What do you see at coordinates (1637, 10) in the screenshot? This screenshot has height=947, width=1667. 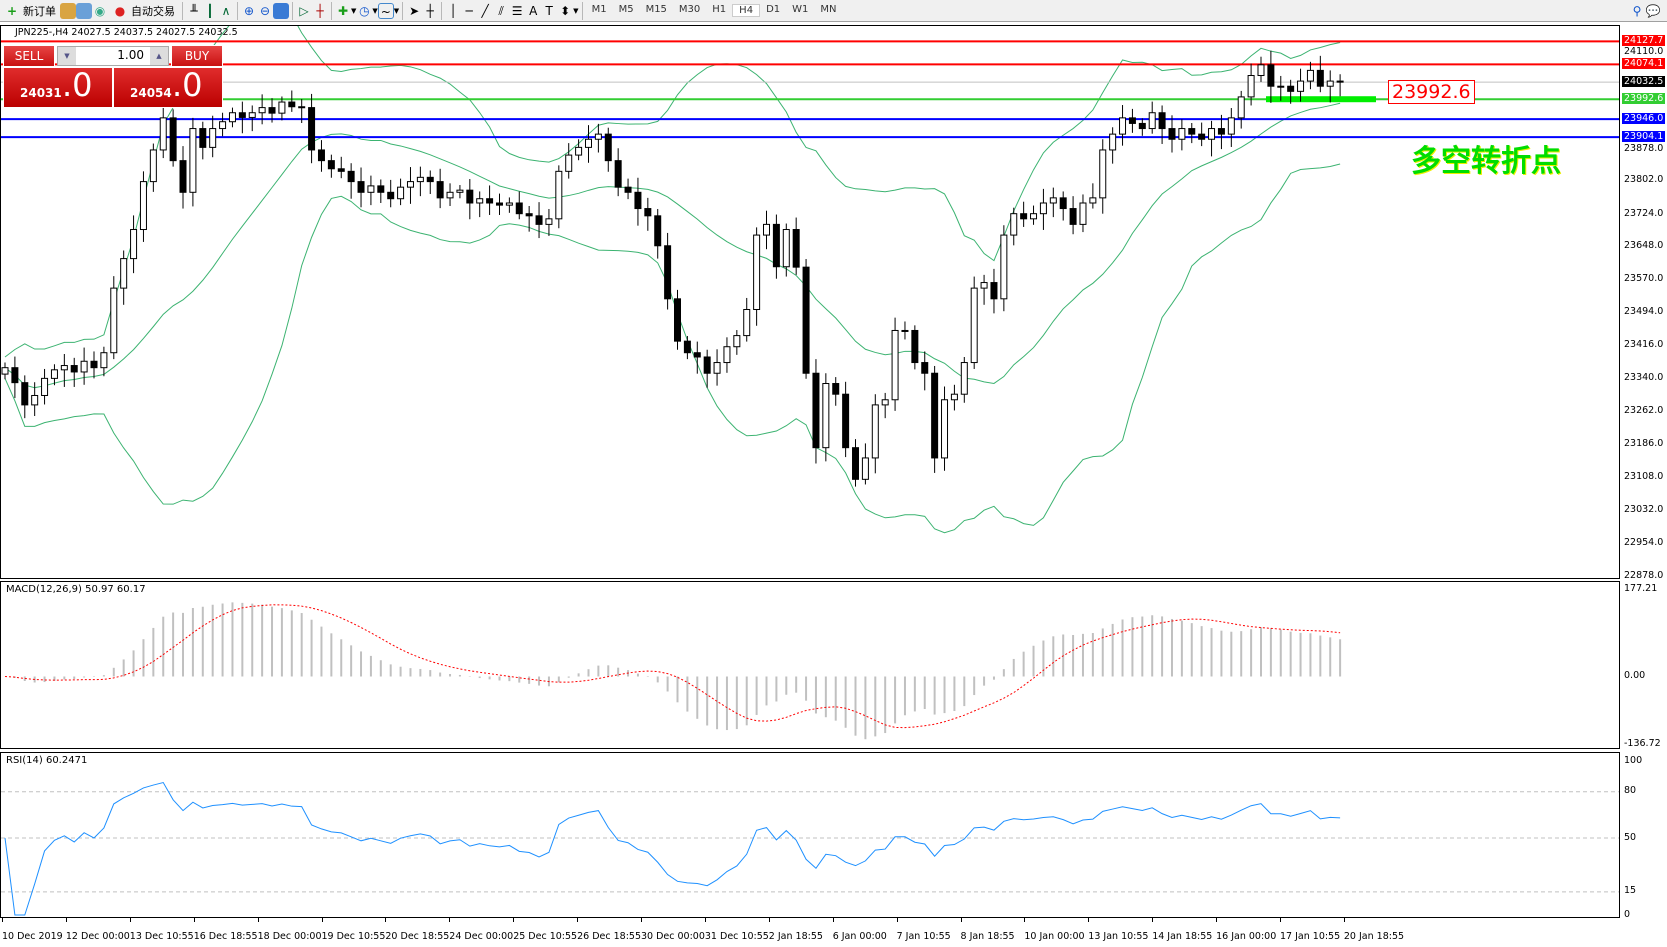 I see `search-icon: ⚲` at bounding box center [1637, 10].